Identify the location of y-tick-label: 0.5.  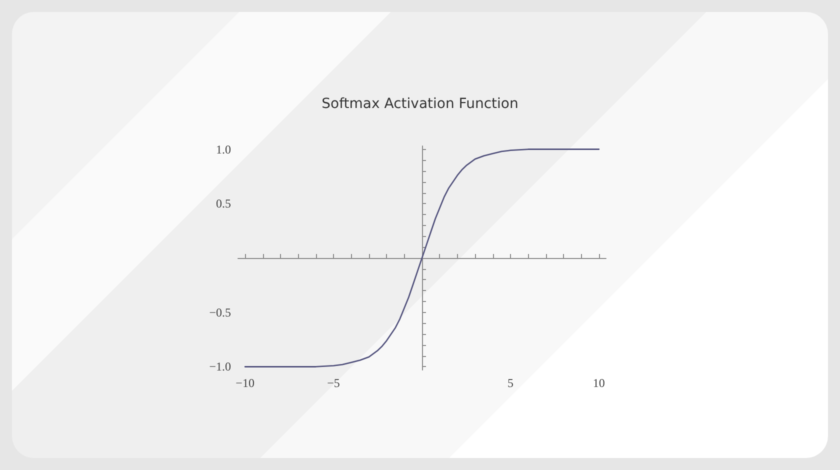
(223, 203).